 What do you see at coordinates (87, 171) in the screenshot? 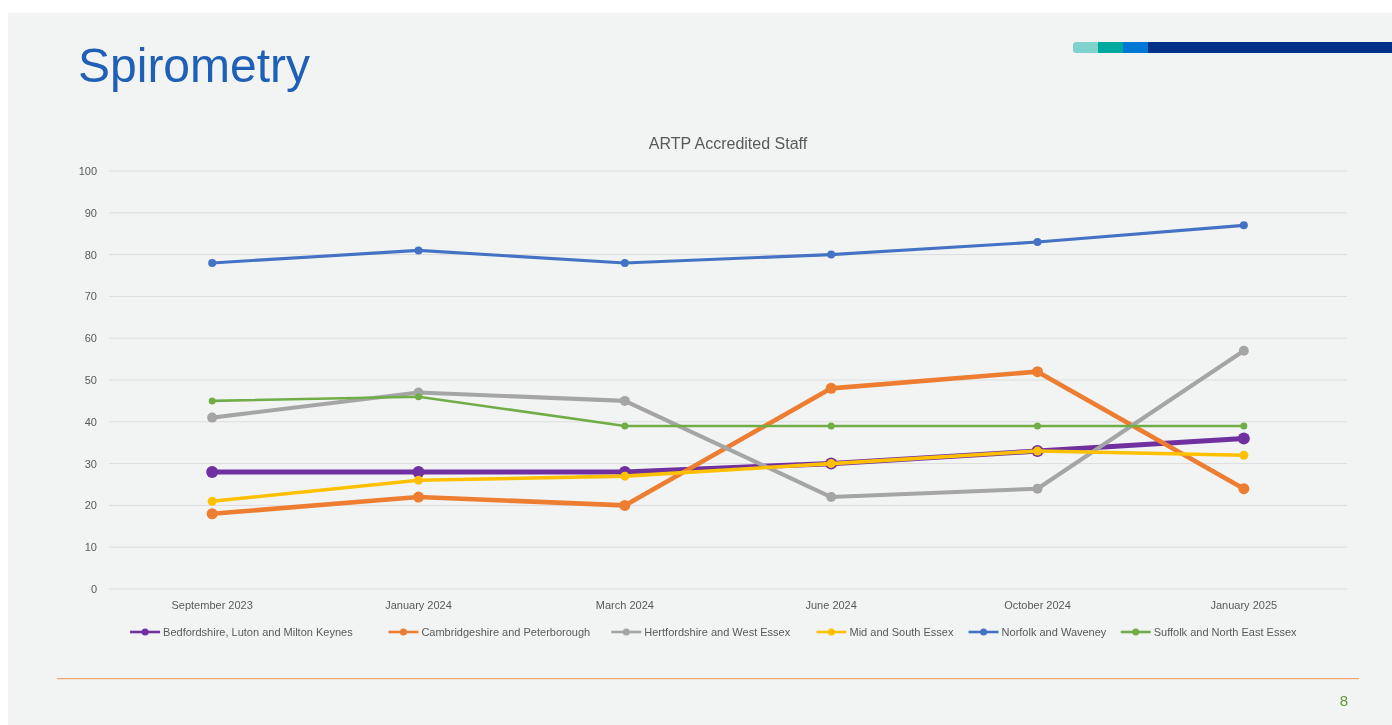
I see `y-tick-label: 100` at bounding box center [87, 171].